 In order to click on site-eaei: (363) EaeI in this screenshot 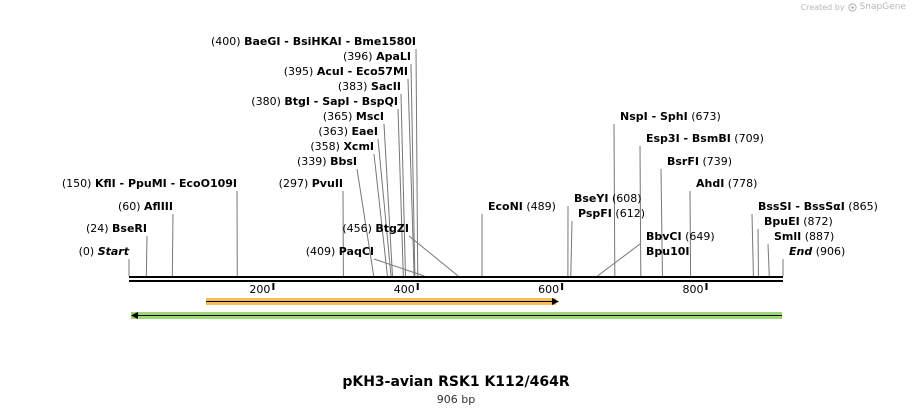, I will do `click(348, 131)`.